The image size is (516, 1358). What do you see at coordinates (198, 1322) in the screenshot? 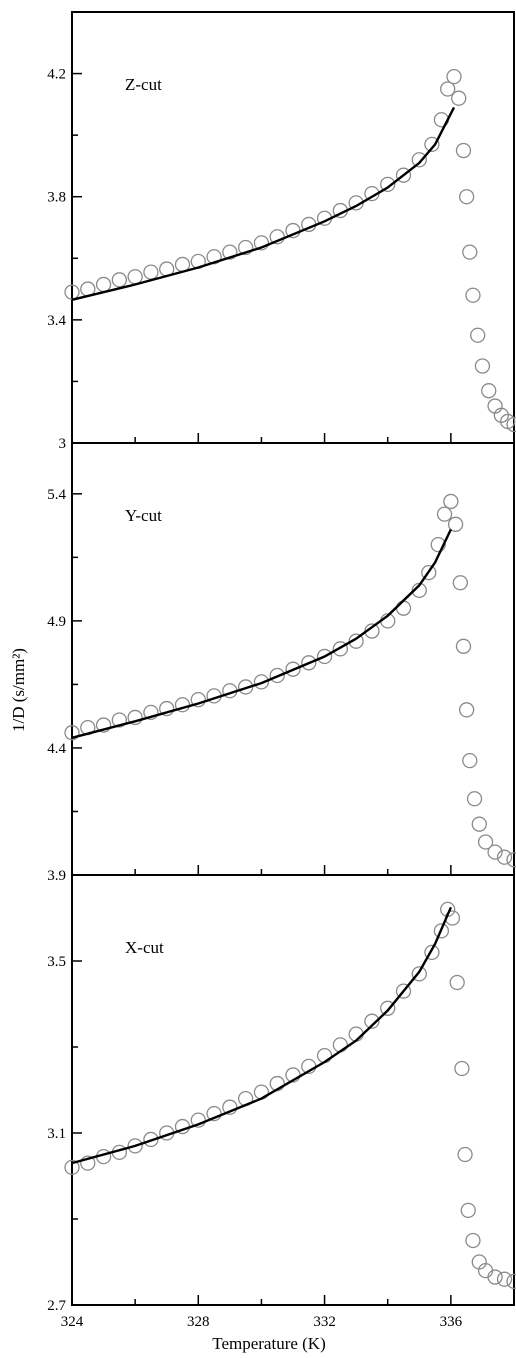
I see `x-tick-label: 328` at bounding box center [198, 1322].